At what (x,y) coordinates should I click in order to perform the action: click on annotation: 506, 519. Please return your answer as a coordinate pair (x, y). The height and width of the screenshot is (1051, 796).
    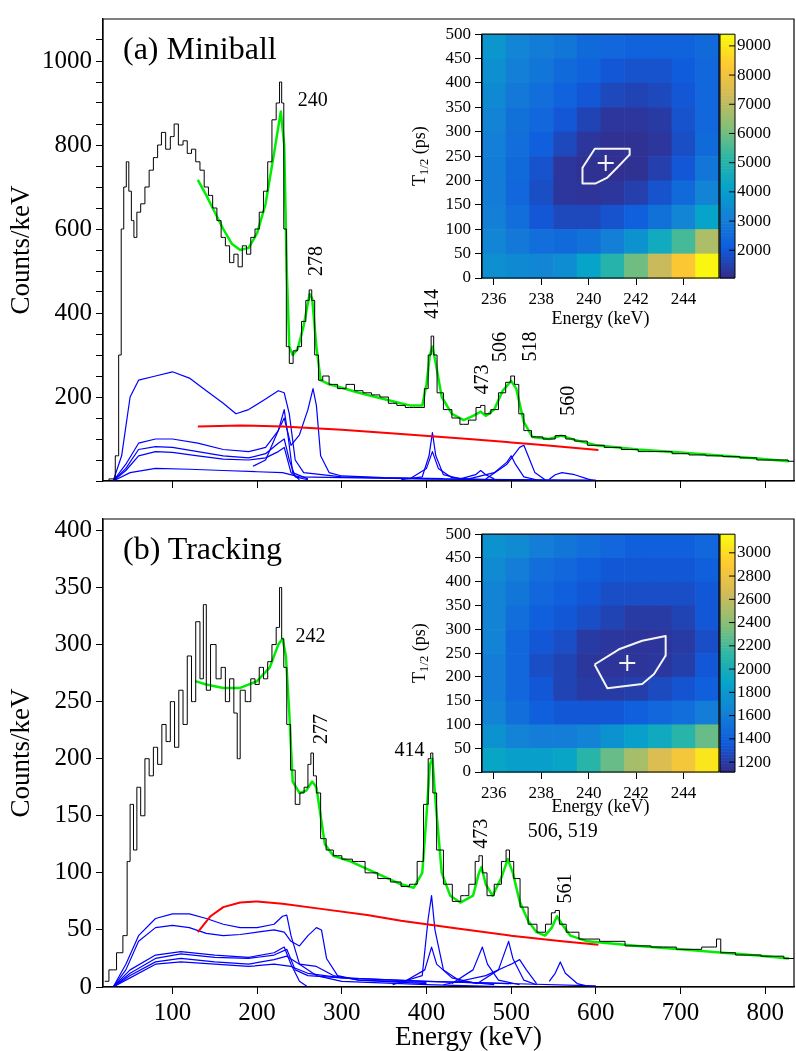
    Looking at the image, I should click on (562, 830).